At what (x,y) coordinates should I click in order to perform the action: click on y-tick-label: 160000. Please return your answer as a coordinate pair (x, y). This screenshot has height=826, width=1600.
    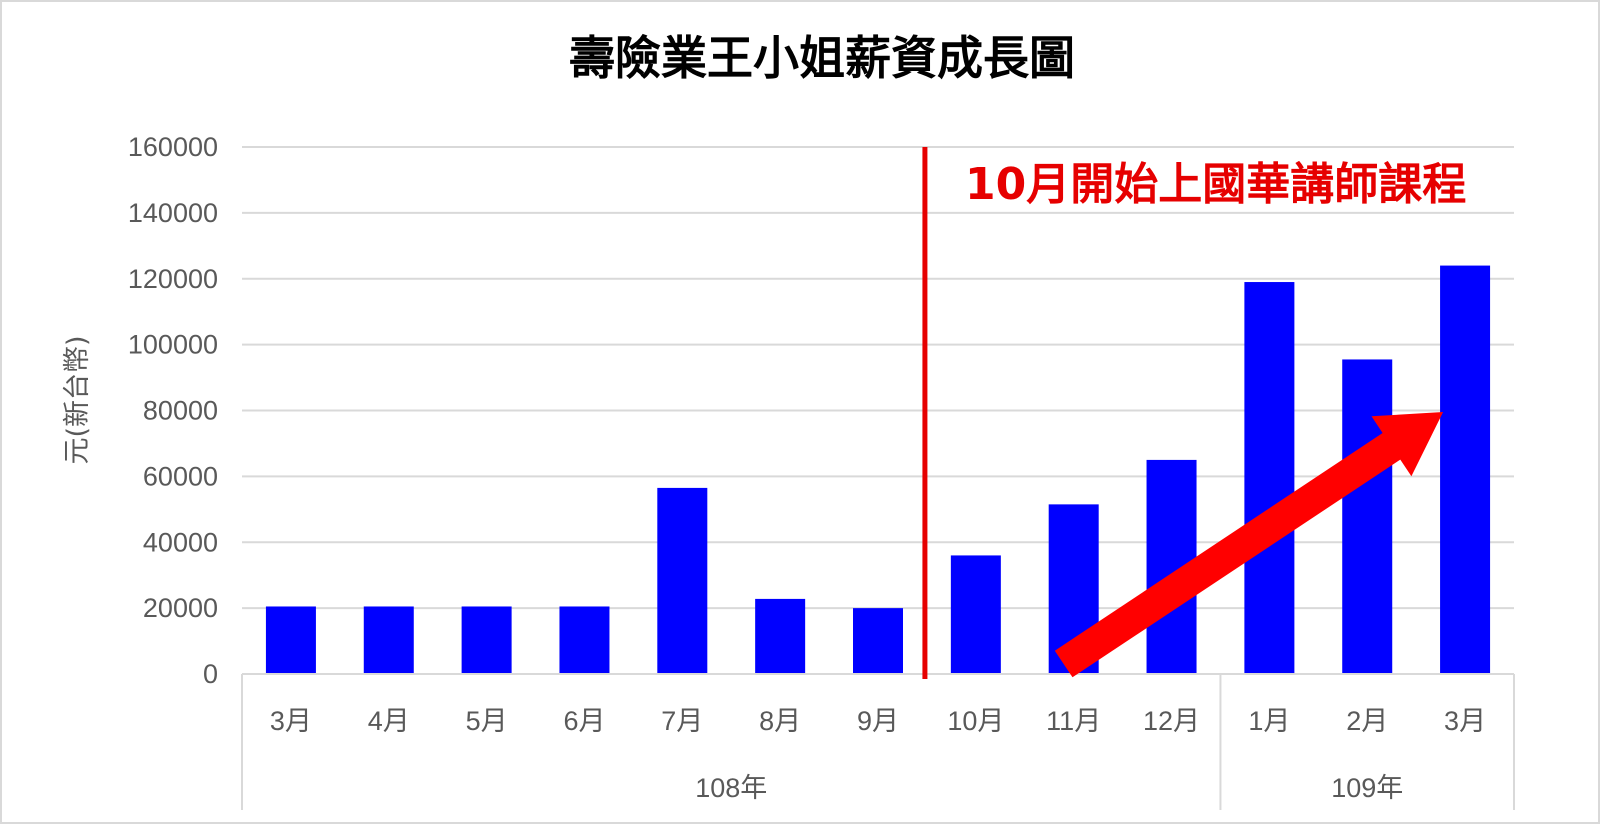
    Looking at the image, I should click on (173, 147).